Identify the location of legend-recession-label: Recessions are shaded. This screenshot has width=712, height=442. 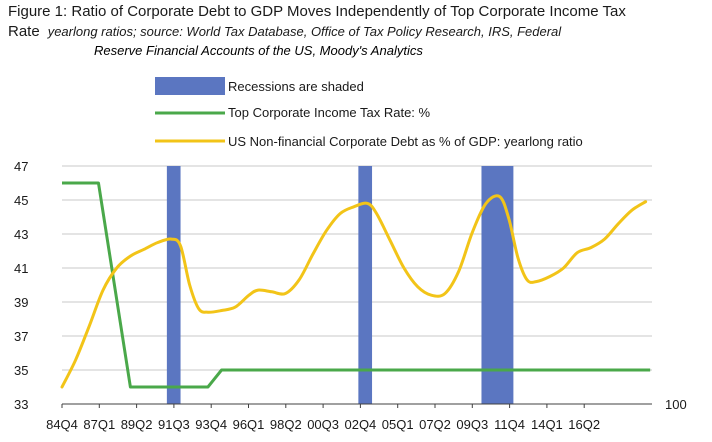
(296, 86).